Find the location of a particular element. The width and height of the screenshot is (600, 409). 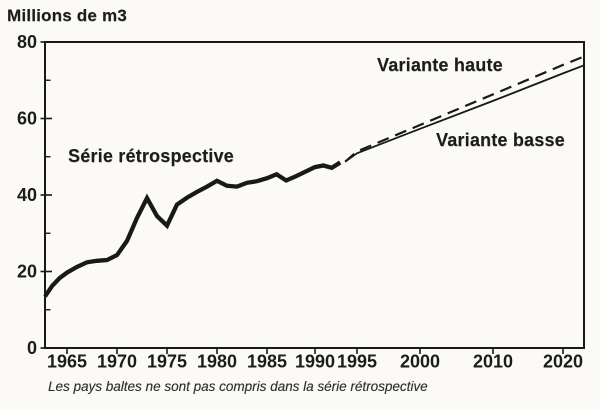

y-tick-label: 40 is located at coordinates (27, 195).